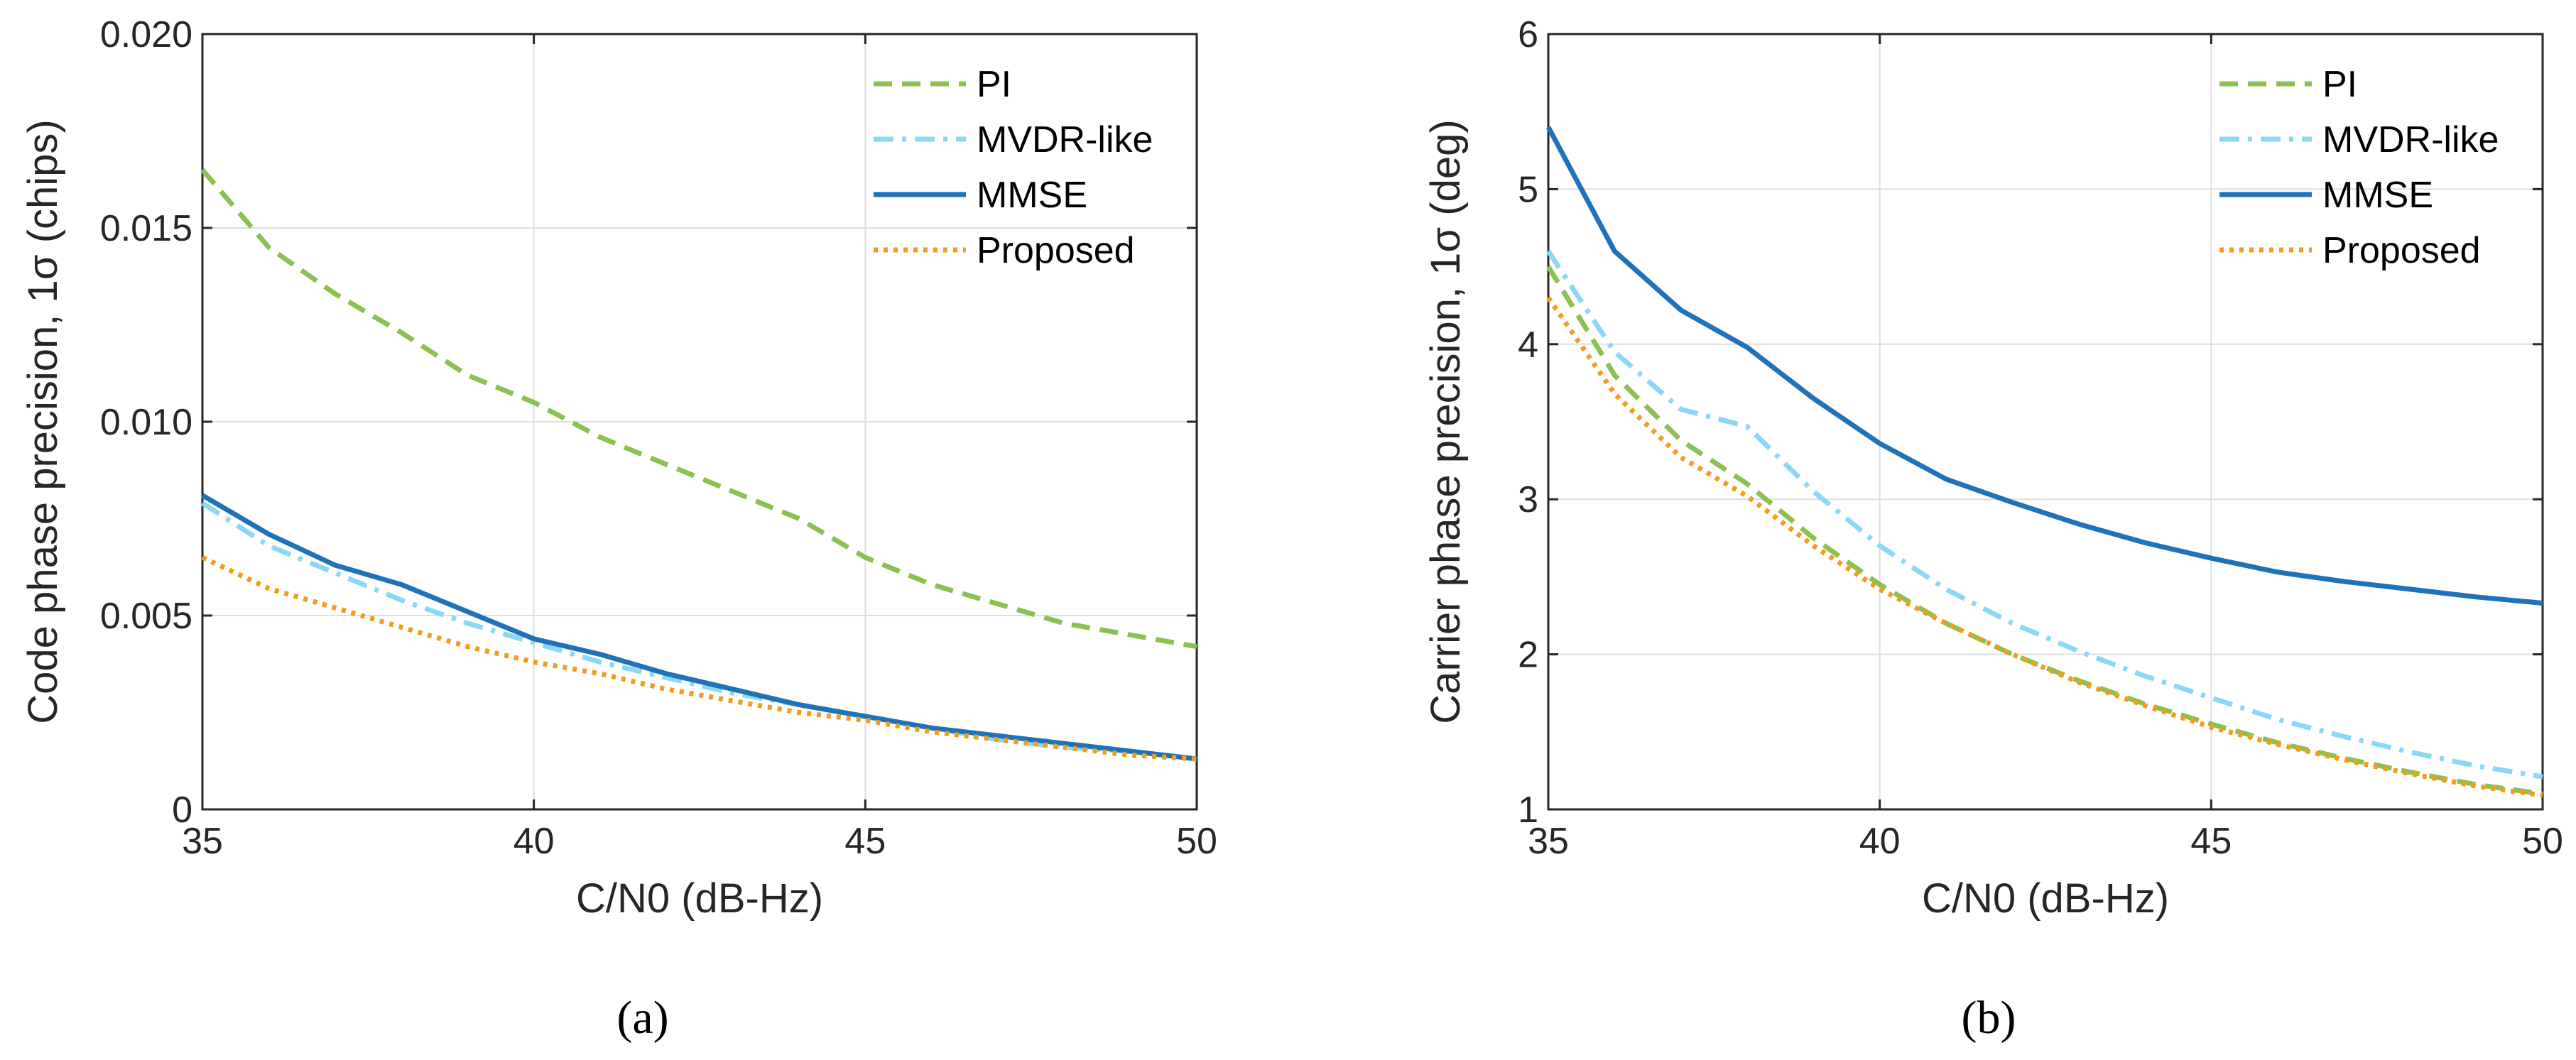  What do you see at coordinates (146, 34) in the screenshot?
I see `y-tick-label: 0.020` at bounding box center [146, 34].